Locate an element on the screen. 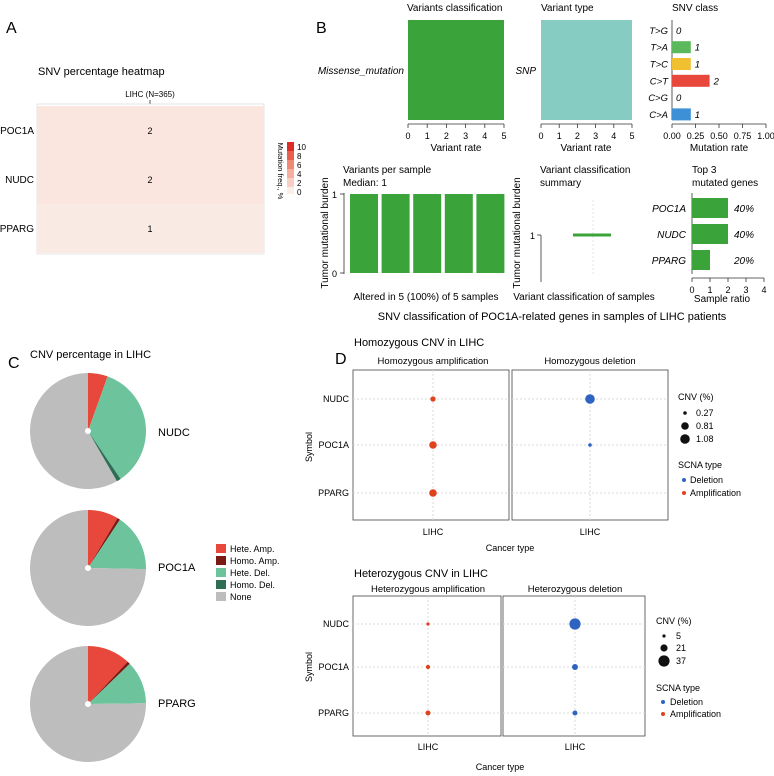 Image resolution: width=774 pixels, height=776 pixels. legend-tick: 2 is located at coordinates (299, 183).